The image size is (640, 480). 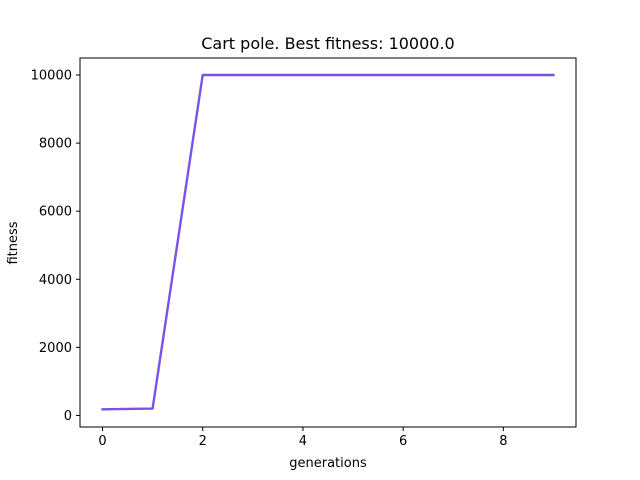 What do you see at coordinates (55, 212) in the screenshot?
I see `y-tick-label: 6000` at bounding box center [55, 212].